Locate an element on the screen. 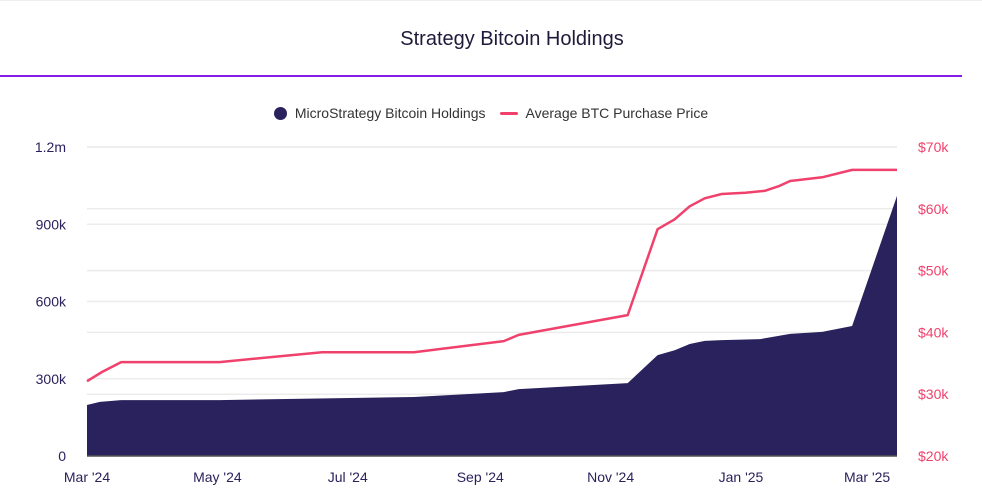 This screenshot has width=982, height=497. legend-item-price: Average BTC Purchase Price is located at coordinates (604, 113).